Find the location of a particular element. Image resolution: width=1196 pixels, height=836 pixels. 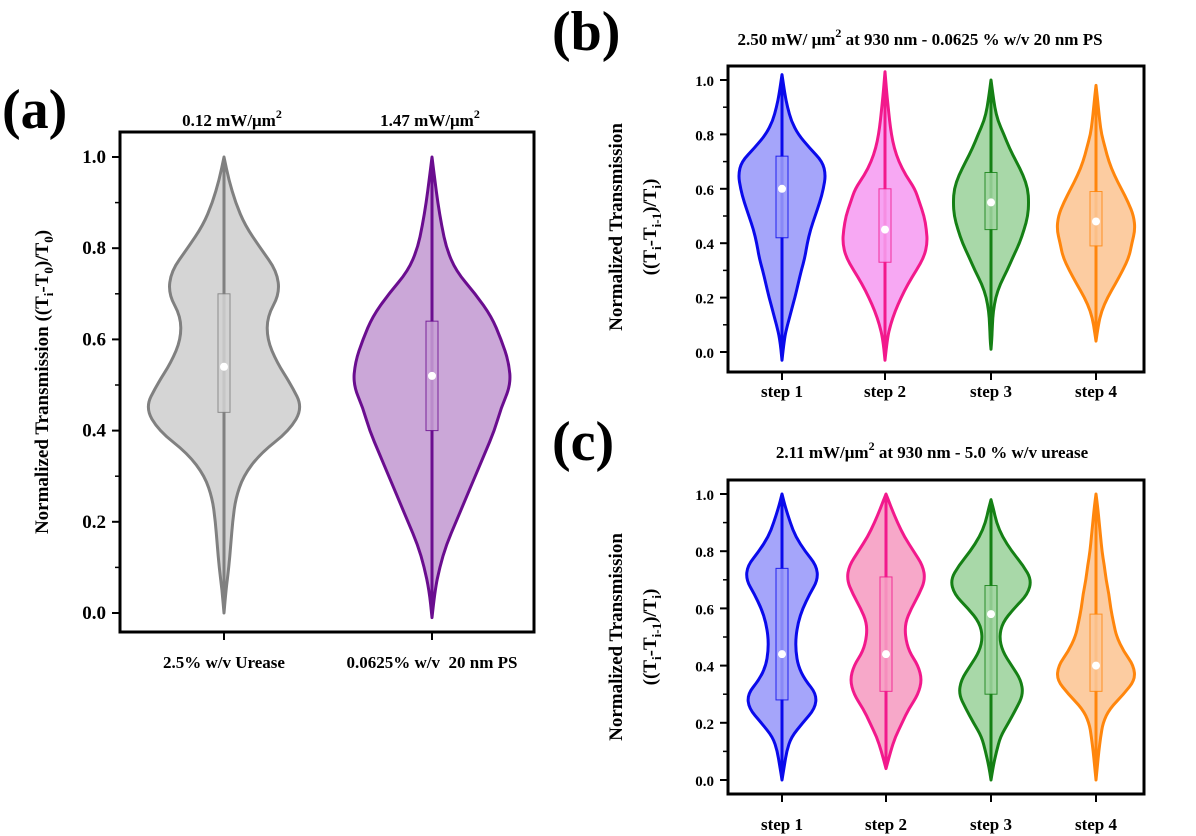

panel-a-top-label-2: 1.47 mW/μm2 is located at coordinates (430, 118).